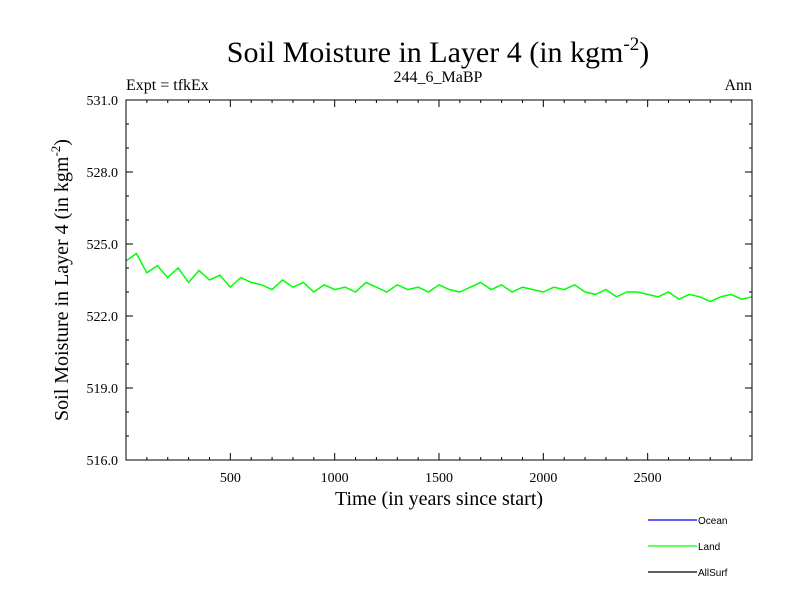 The height and width of the screenshot is (600, 800). Describe the element at coordinates (103, 173) in the screenshot. I see `y-tick-label: 528.0` at that location.